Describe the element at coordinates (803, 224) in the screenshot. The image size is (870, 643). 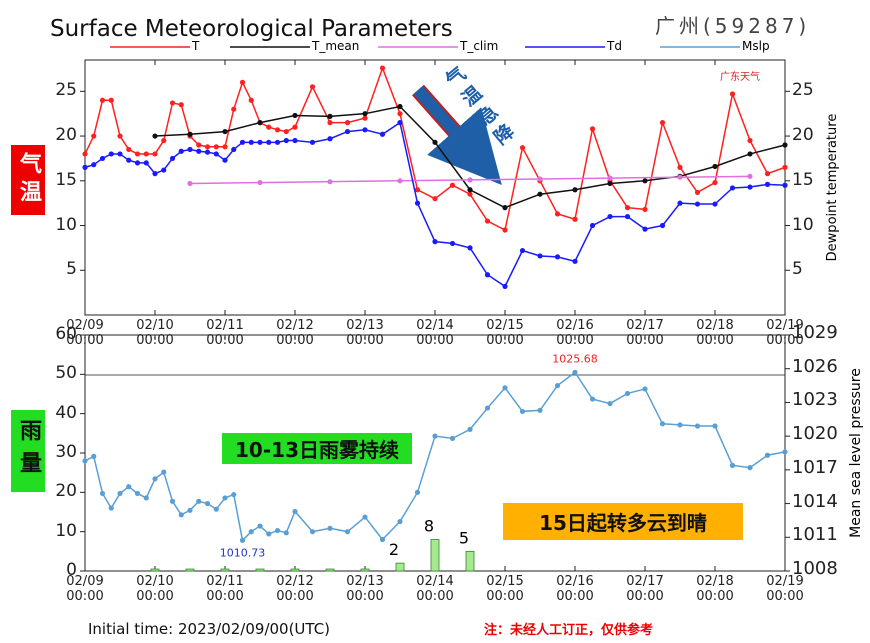
I see `y2-tick-label: 10` at that location.